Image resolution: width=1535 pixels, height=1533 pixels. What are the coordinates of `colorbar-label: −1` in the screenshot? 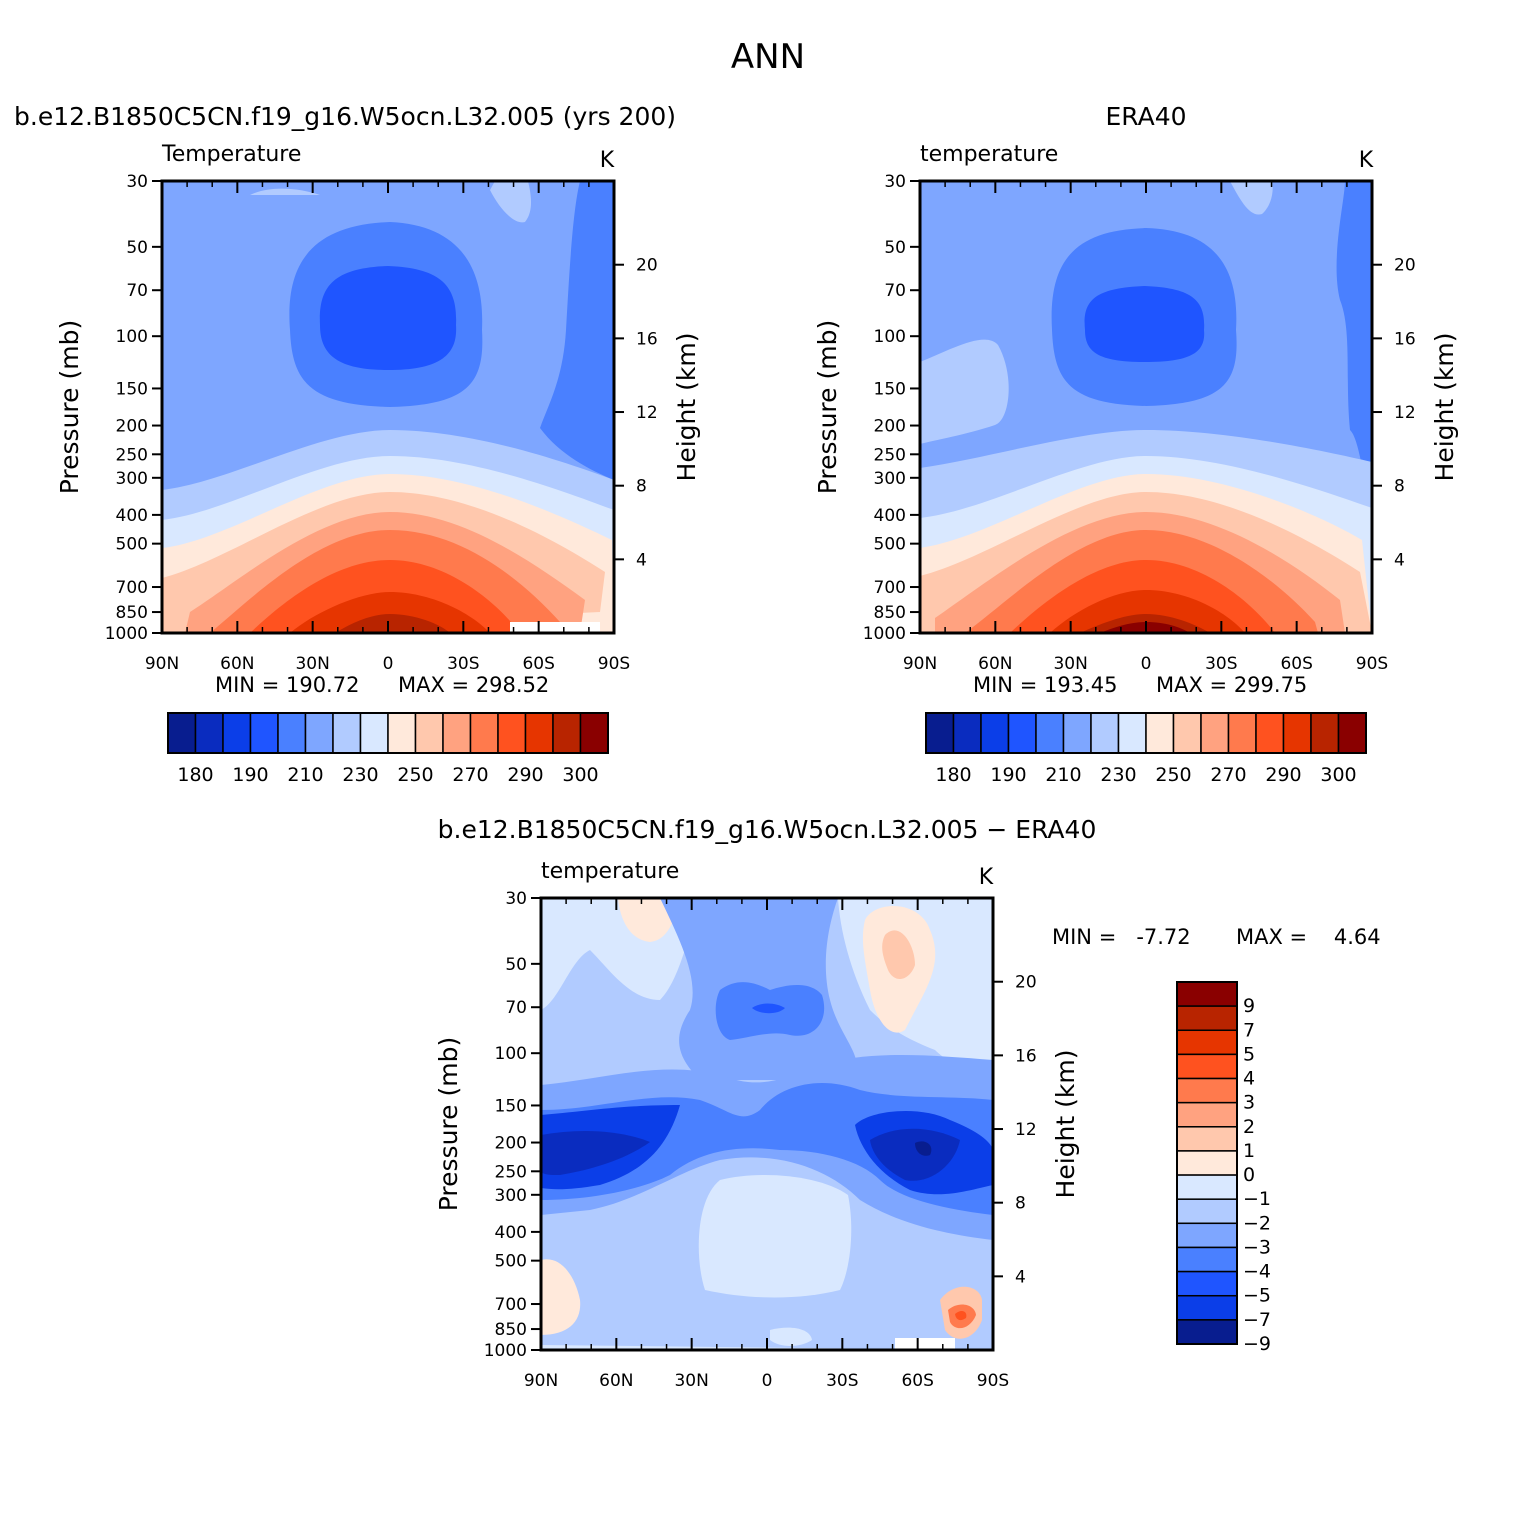 It's located at (1257, 1199).